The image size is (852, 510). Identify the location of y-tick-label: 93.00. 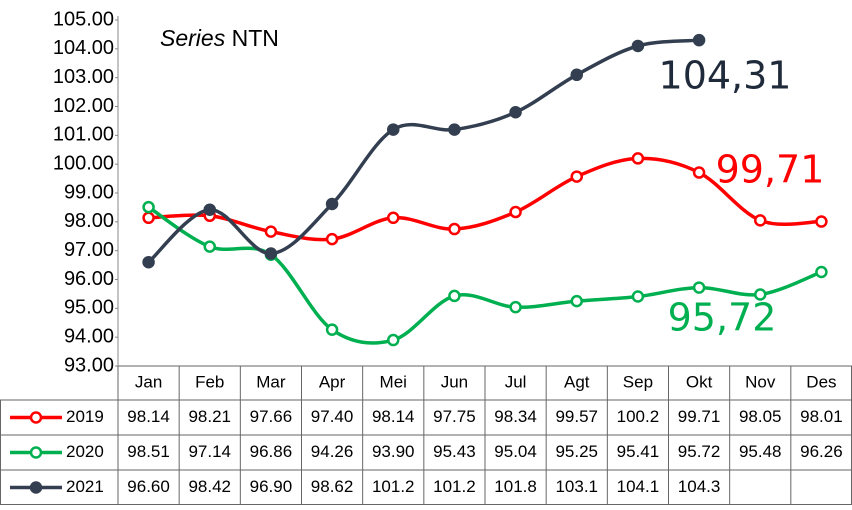
(89, 365).